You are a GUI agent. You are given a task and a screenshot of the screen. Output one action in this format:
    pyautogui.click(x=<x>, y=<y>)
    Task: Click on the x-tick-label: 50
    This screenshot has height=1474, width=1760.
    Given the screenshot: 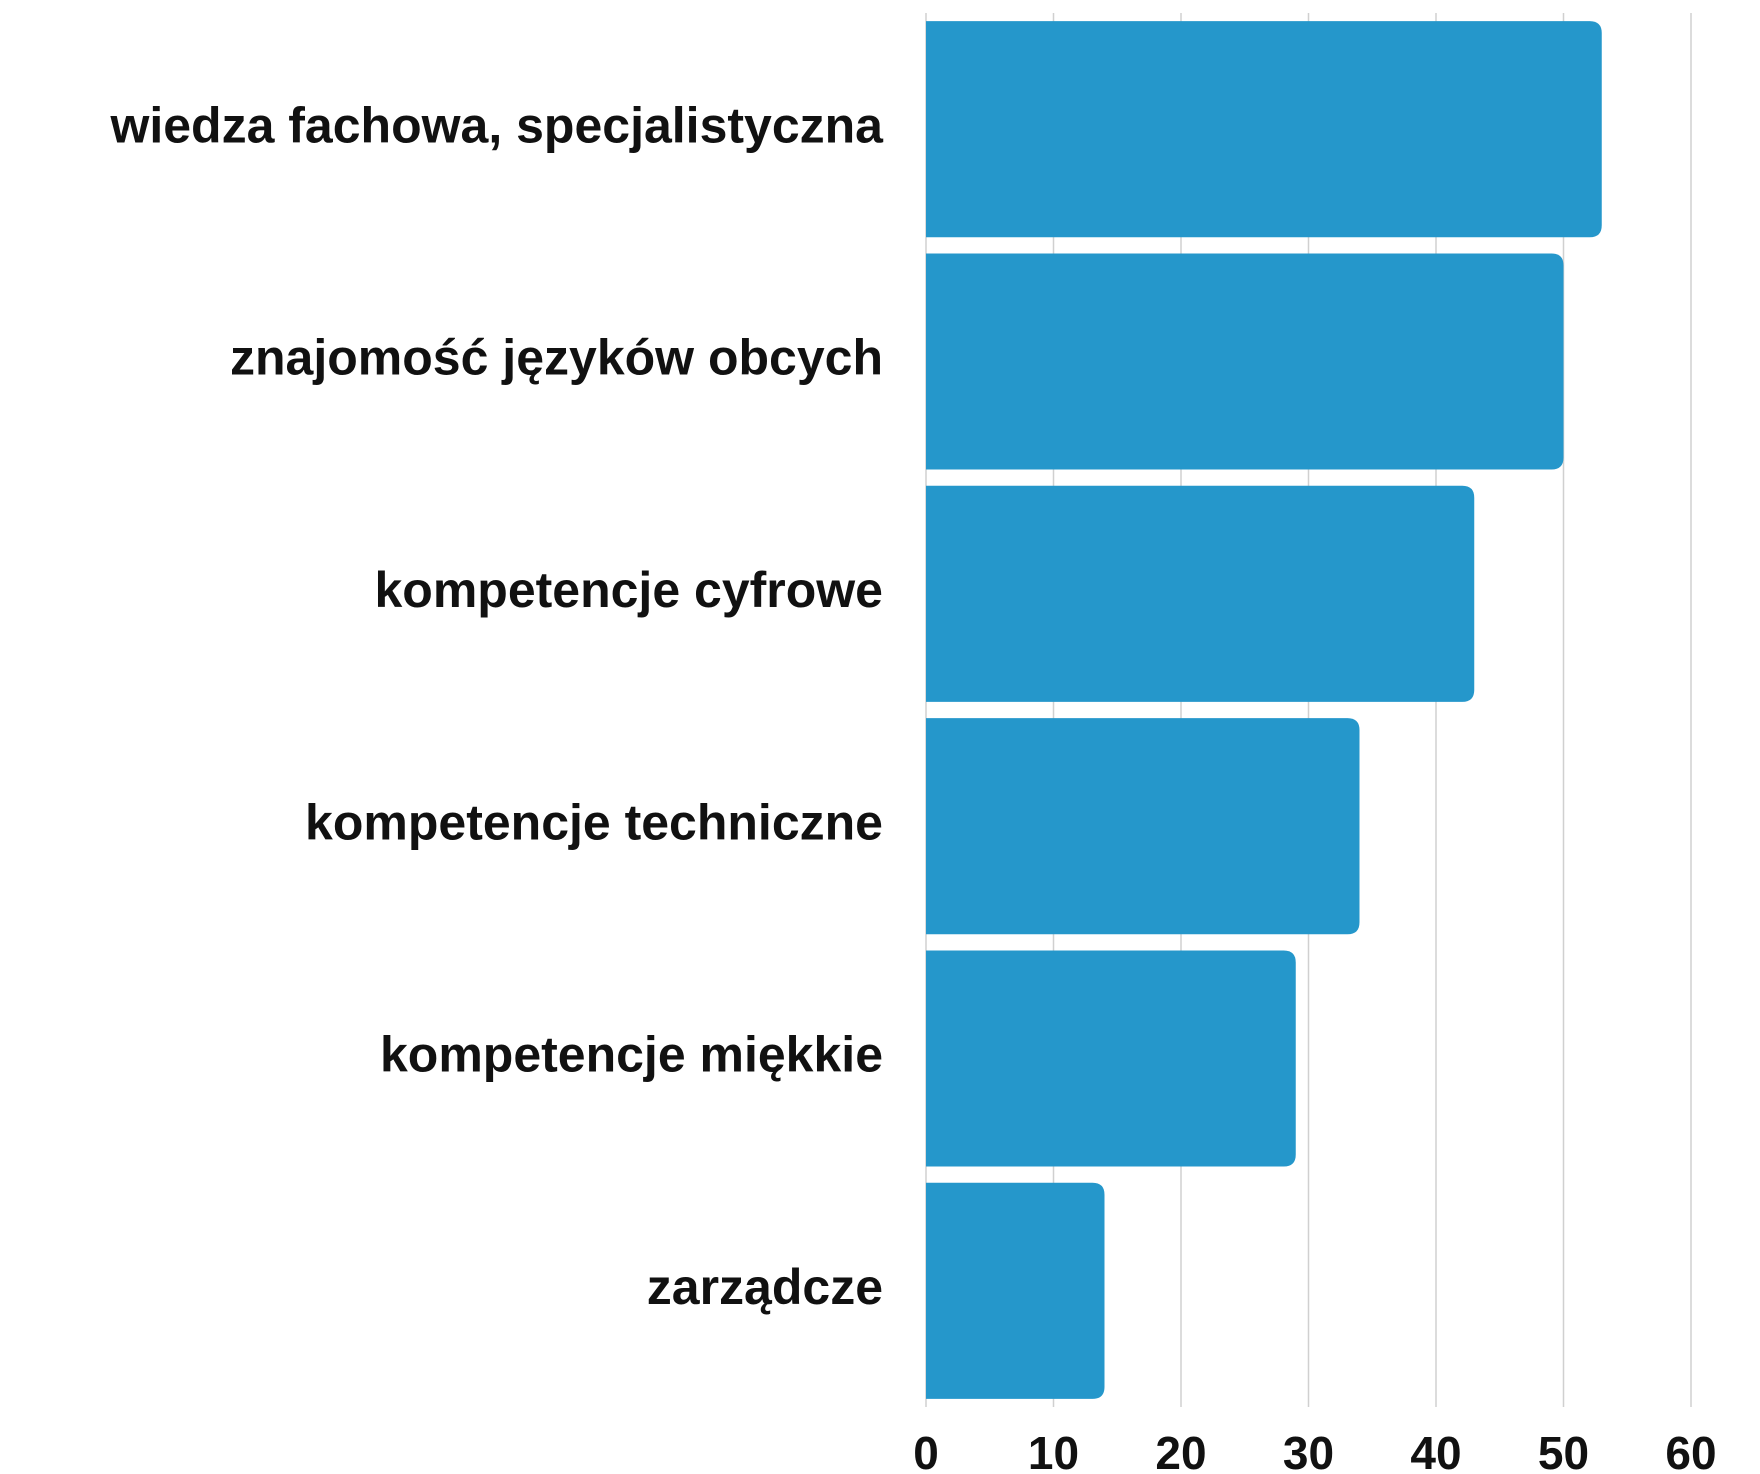 What is the action you would take?
    pyautogui.click(x=1563, y=1450)
    